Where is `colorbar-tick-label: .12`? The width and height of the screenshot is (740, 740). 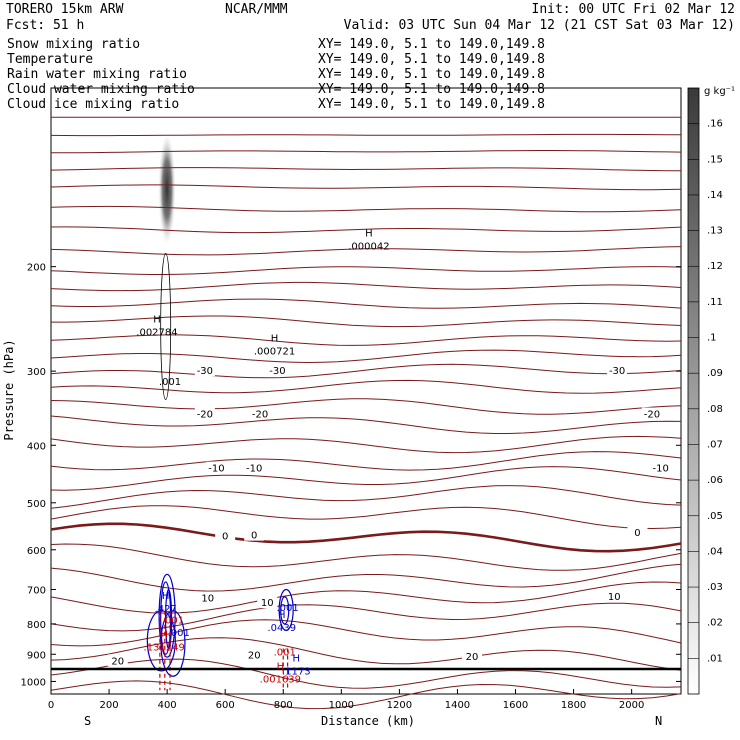
colorbar-tick-label: .12 is located at coordinates (715, 266).